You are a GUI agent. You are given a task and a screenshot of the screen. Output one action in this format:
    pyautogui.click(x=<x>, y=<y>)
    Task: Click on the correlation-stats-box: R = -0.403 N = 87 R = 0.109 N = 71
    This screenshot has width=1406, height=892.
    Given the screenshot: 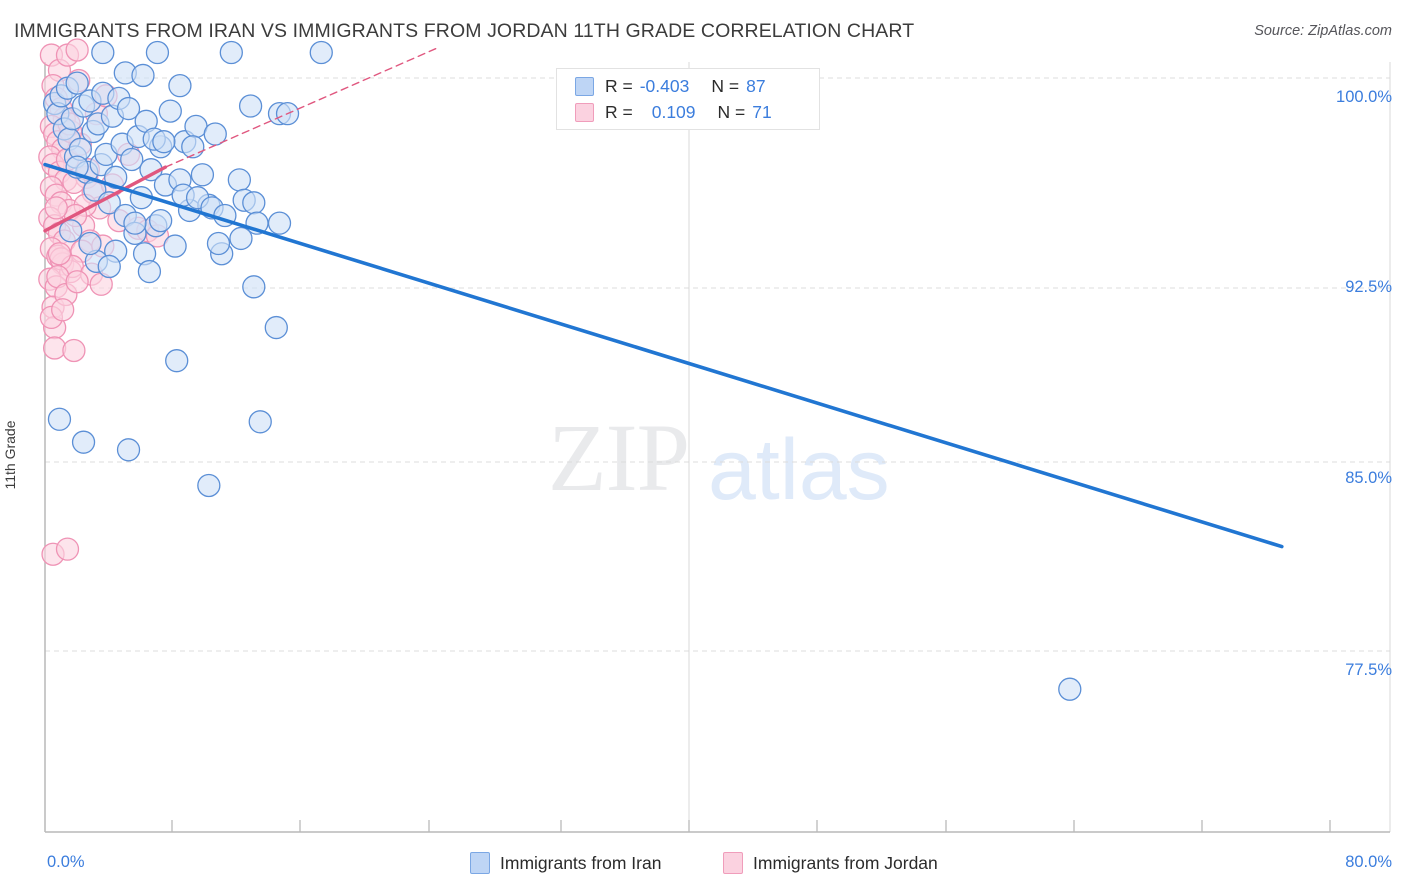 What is the action you would take?
    pyautogui.click(x=688, y=99)
    